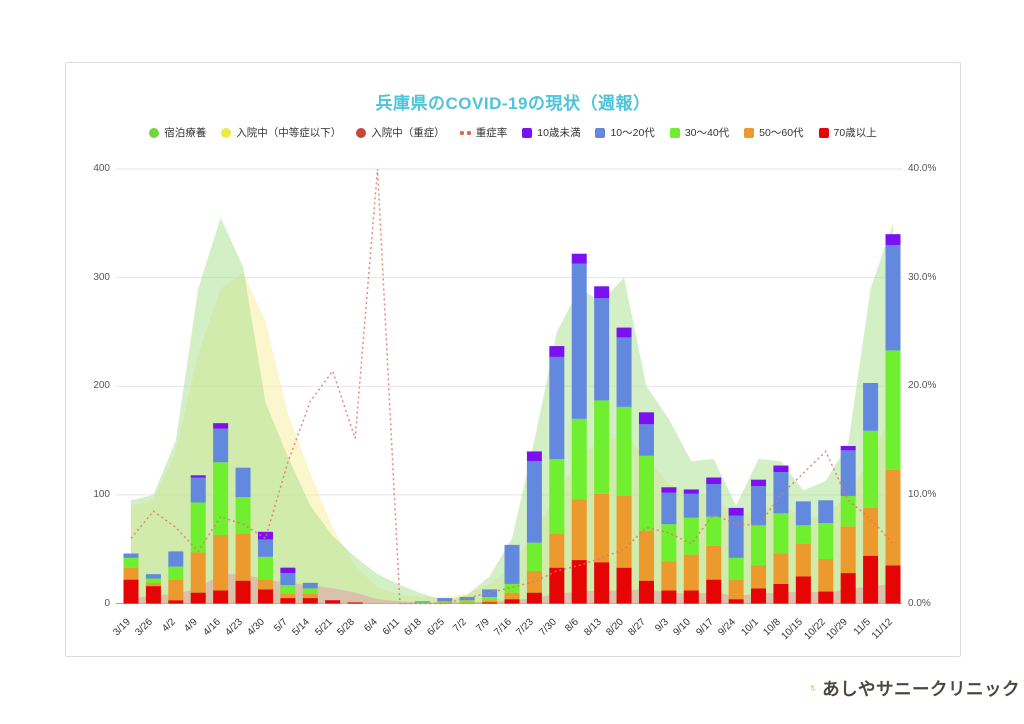 This screenshot has height=724, width=1024. I want to click on bar-4/30, so click(265, 567).